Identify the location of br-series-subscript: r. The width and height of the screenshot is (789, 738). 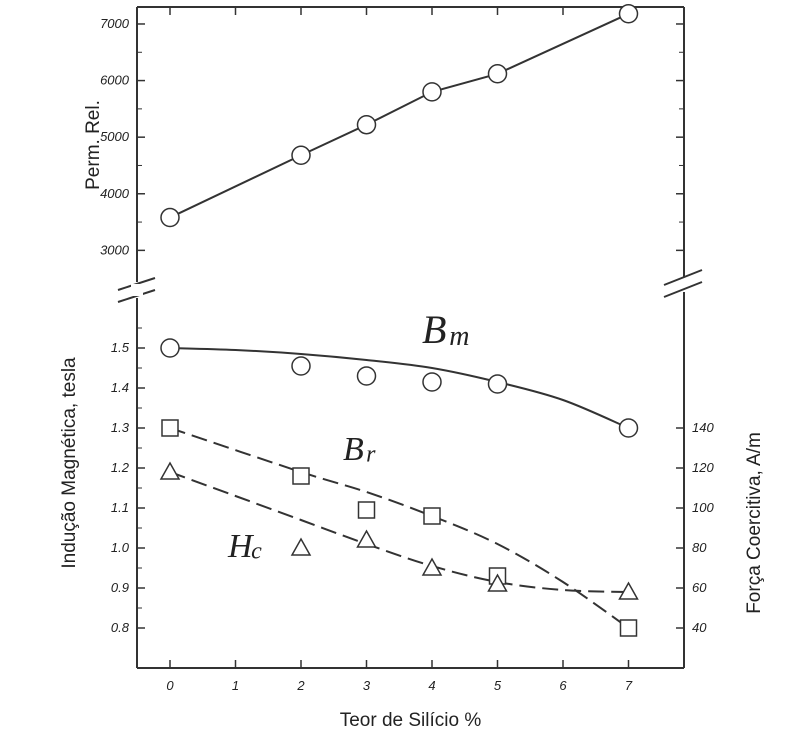
(371, 455).